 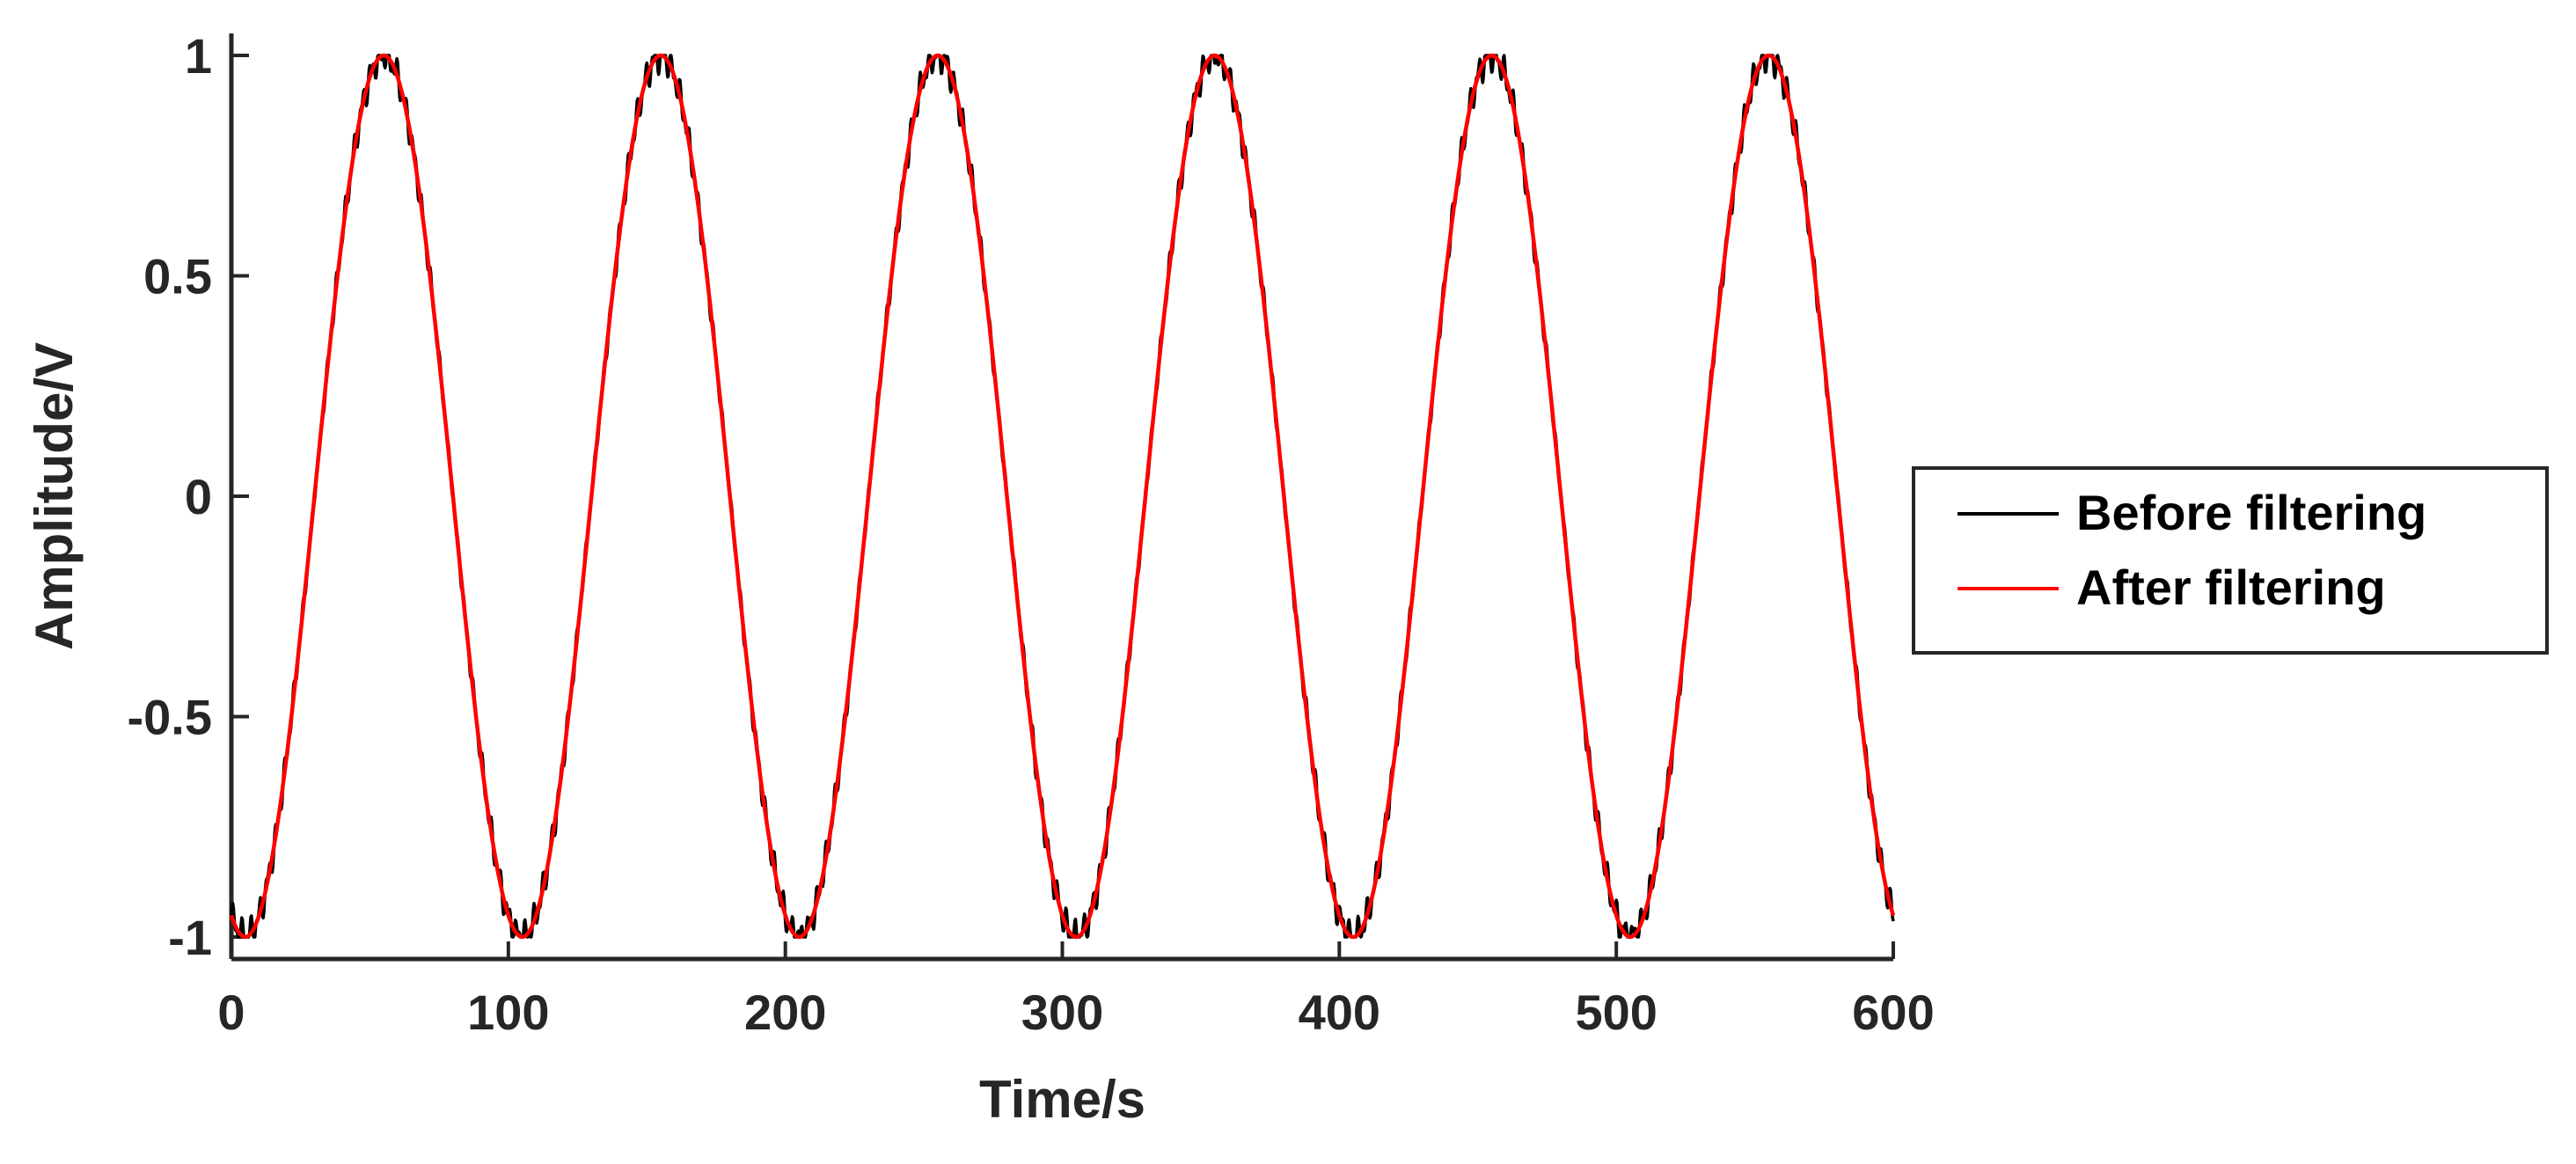 What do you see at coordinates (170, 716) in the screenshot?
I see `y-tick-label: -0.5` at bounding box center [170, 716].